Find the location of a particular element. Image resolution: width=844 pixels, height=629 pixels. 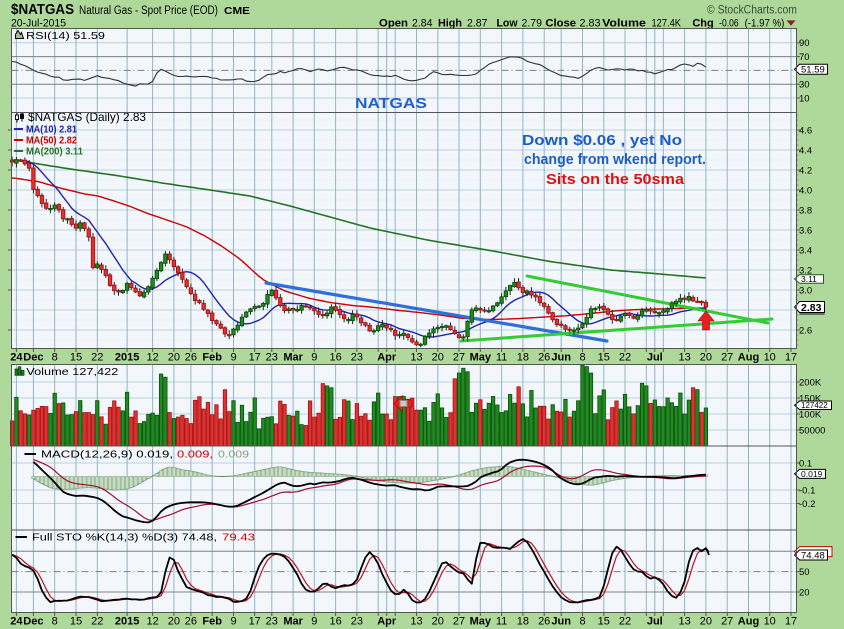

svg-text: 24 is located at coordinates (16, 622).